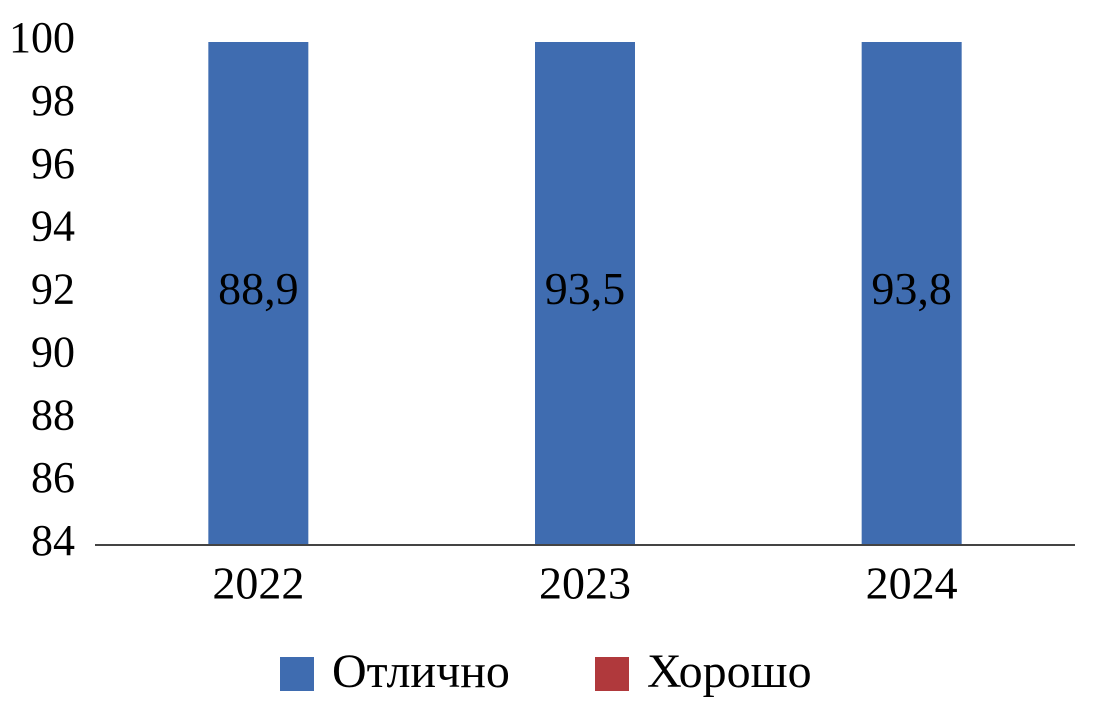  I want to click on y-tick-label: 94, so click(53, 226).